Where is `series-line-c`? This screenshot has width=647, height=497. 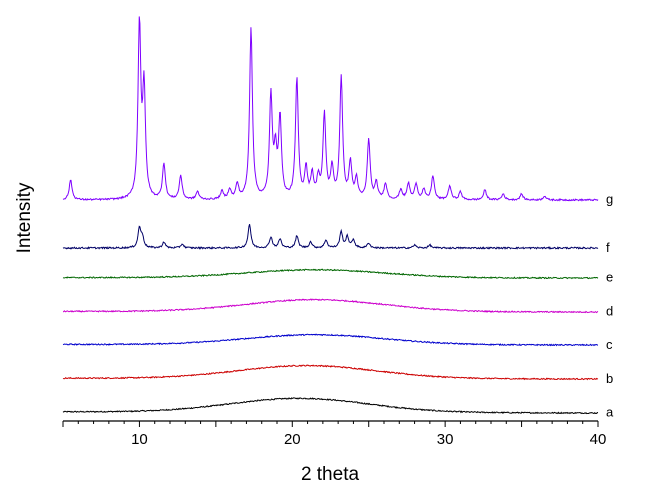 series-line-c is located at coordinates (330, 340).